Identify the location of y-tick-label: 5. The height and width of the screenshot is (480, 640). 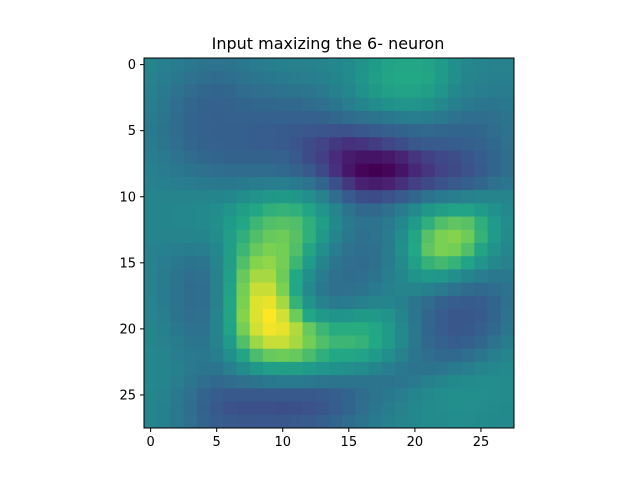
(132, 131).